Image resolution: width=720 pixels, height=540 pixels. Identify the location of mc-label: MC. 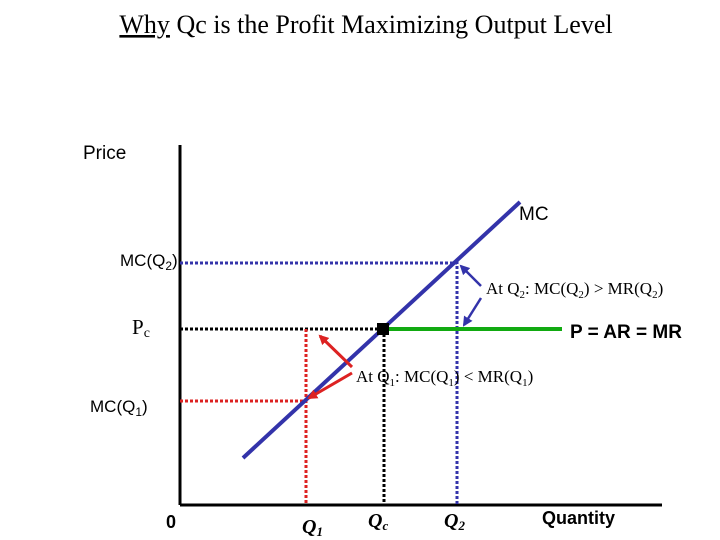
(534, 214).